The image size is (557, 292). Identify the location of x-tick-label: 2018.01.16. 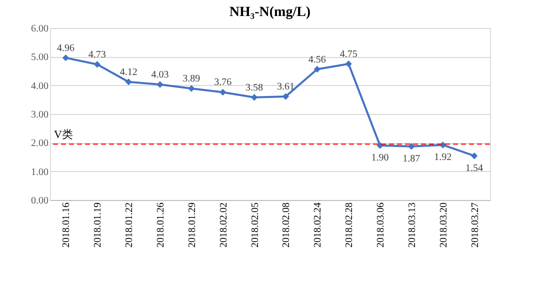
(66, 225).